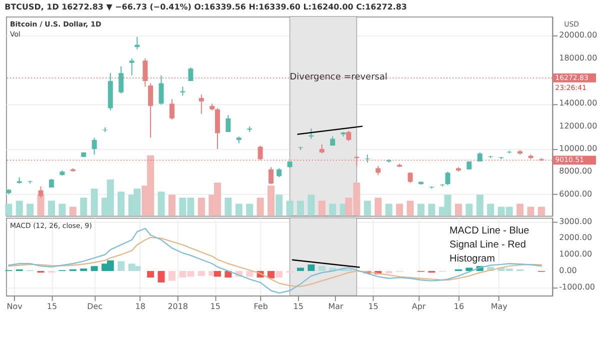  Describe the element at coordinates (205, 7) in the screenshot. I see `chart-title: BTCUSD, 1D 16272.83 ▼ −66.73 (−0.41%) O:16339.56 H:16339.60 L:16240.00 C:16272.83` at that location.